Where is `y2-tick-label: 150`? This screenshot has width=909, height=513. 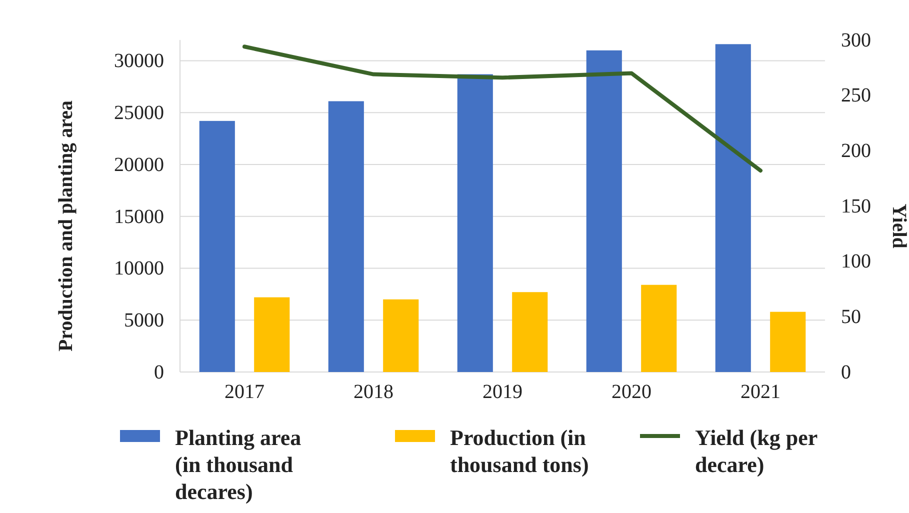 y2-tick-label: 150 is located at coordinates (856, 206).